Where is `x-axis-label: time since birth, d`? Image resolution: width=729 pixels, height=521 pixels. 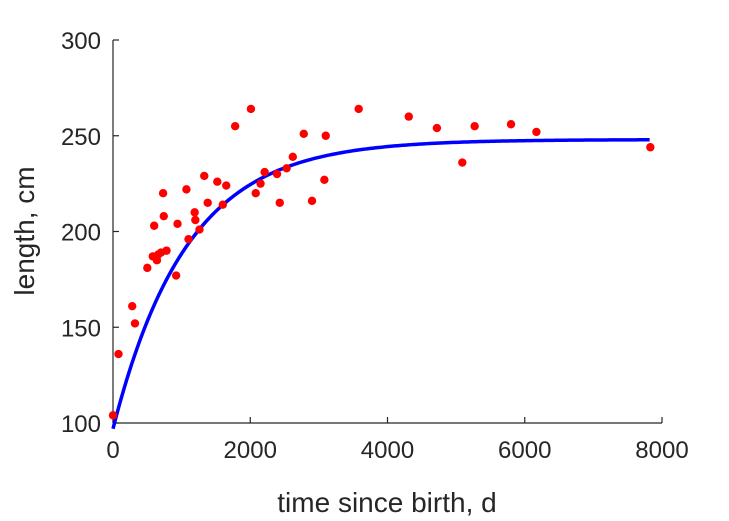
x-axis-label: time since birth, d is located at coordinates (386, 502).